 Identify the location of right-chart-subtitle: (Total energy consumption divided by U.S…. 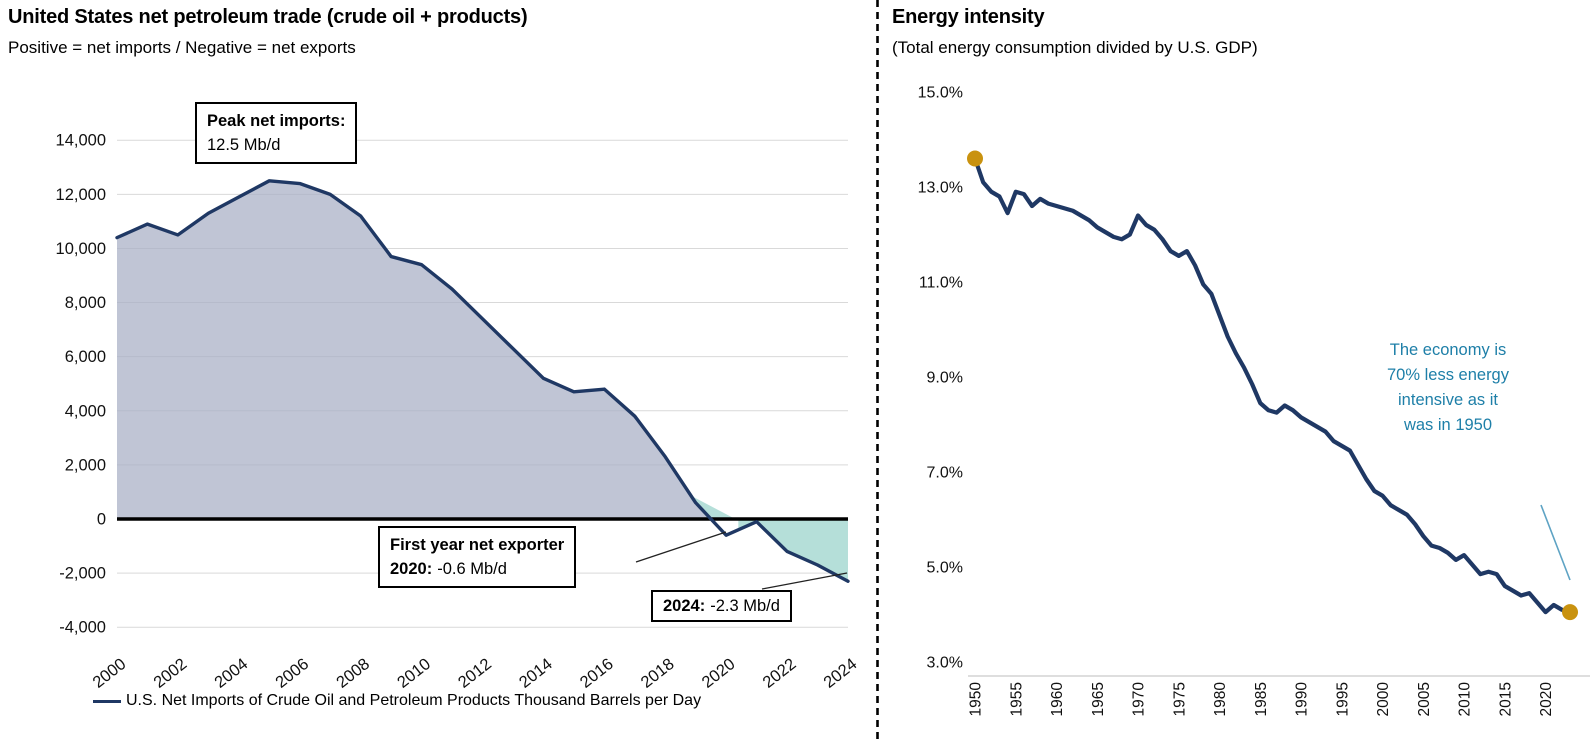
(1075, 47).